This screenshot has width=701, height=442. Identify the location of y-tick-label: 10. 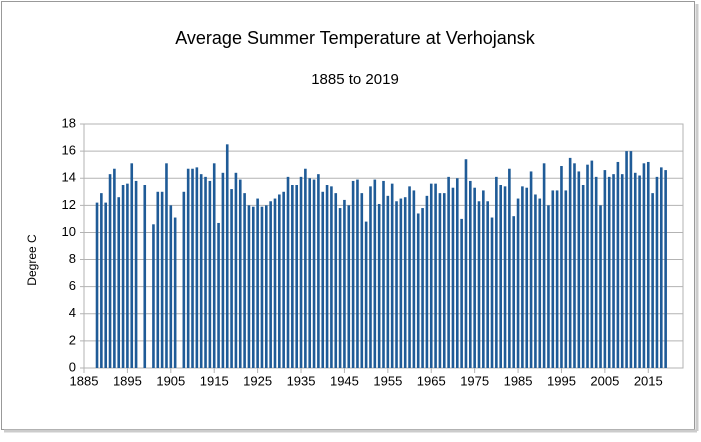
(69, 231).